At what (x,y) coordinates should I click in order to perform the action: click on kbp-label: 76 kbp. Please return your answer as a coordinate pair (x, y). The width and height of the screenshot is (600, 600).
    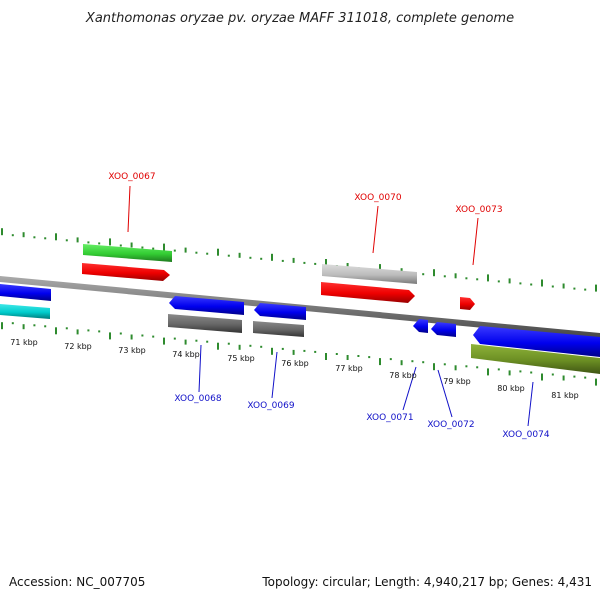
    Looking at the image, I should click on (295, 363).